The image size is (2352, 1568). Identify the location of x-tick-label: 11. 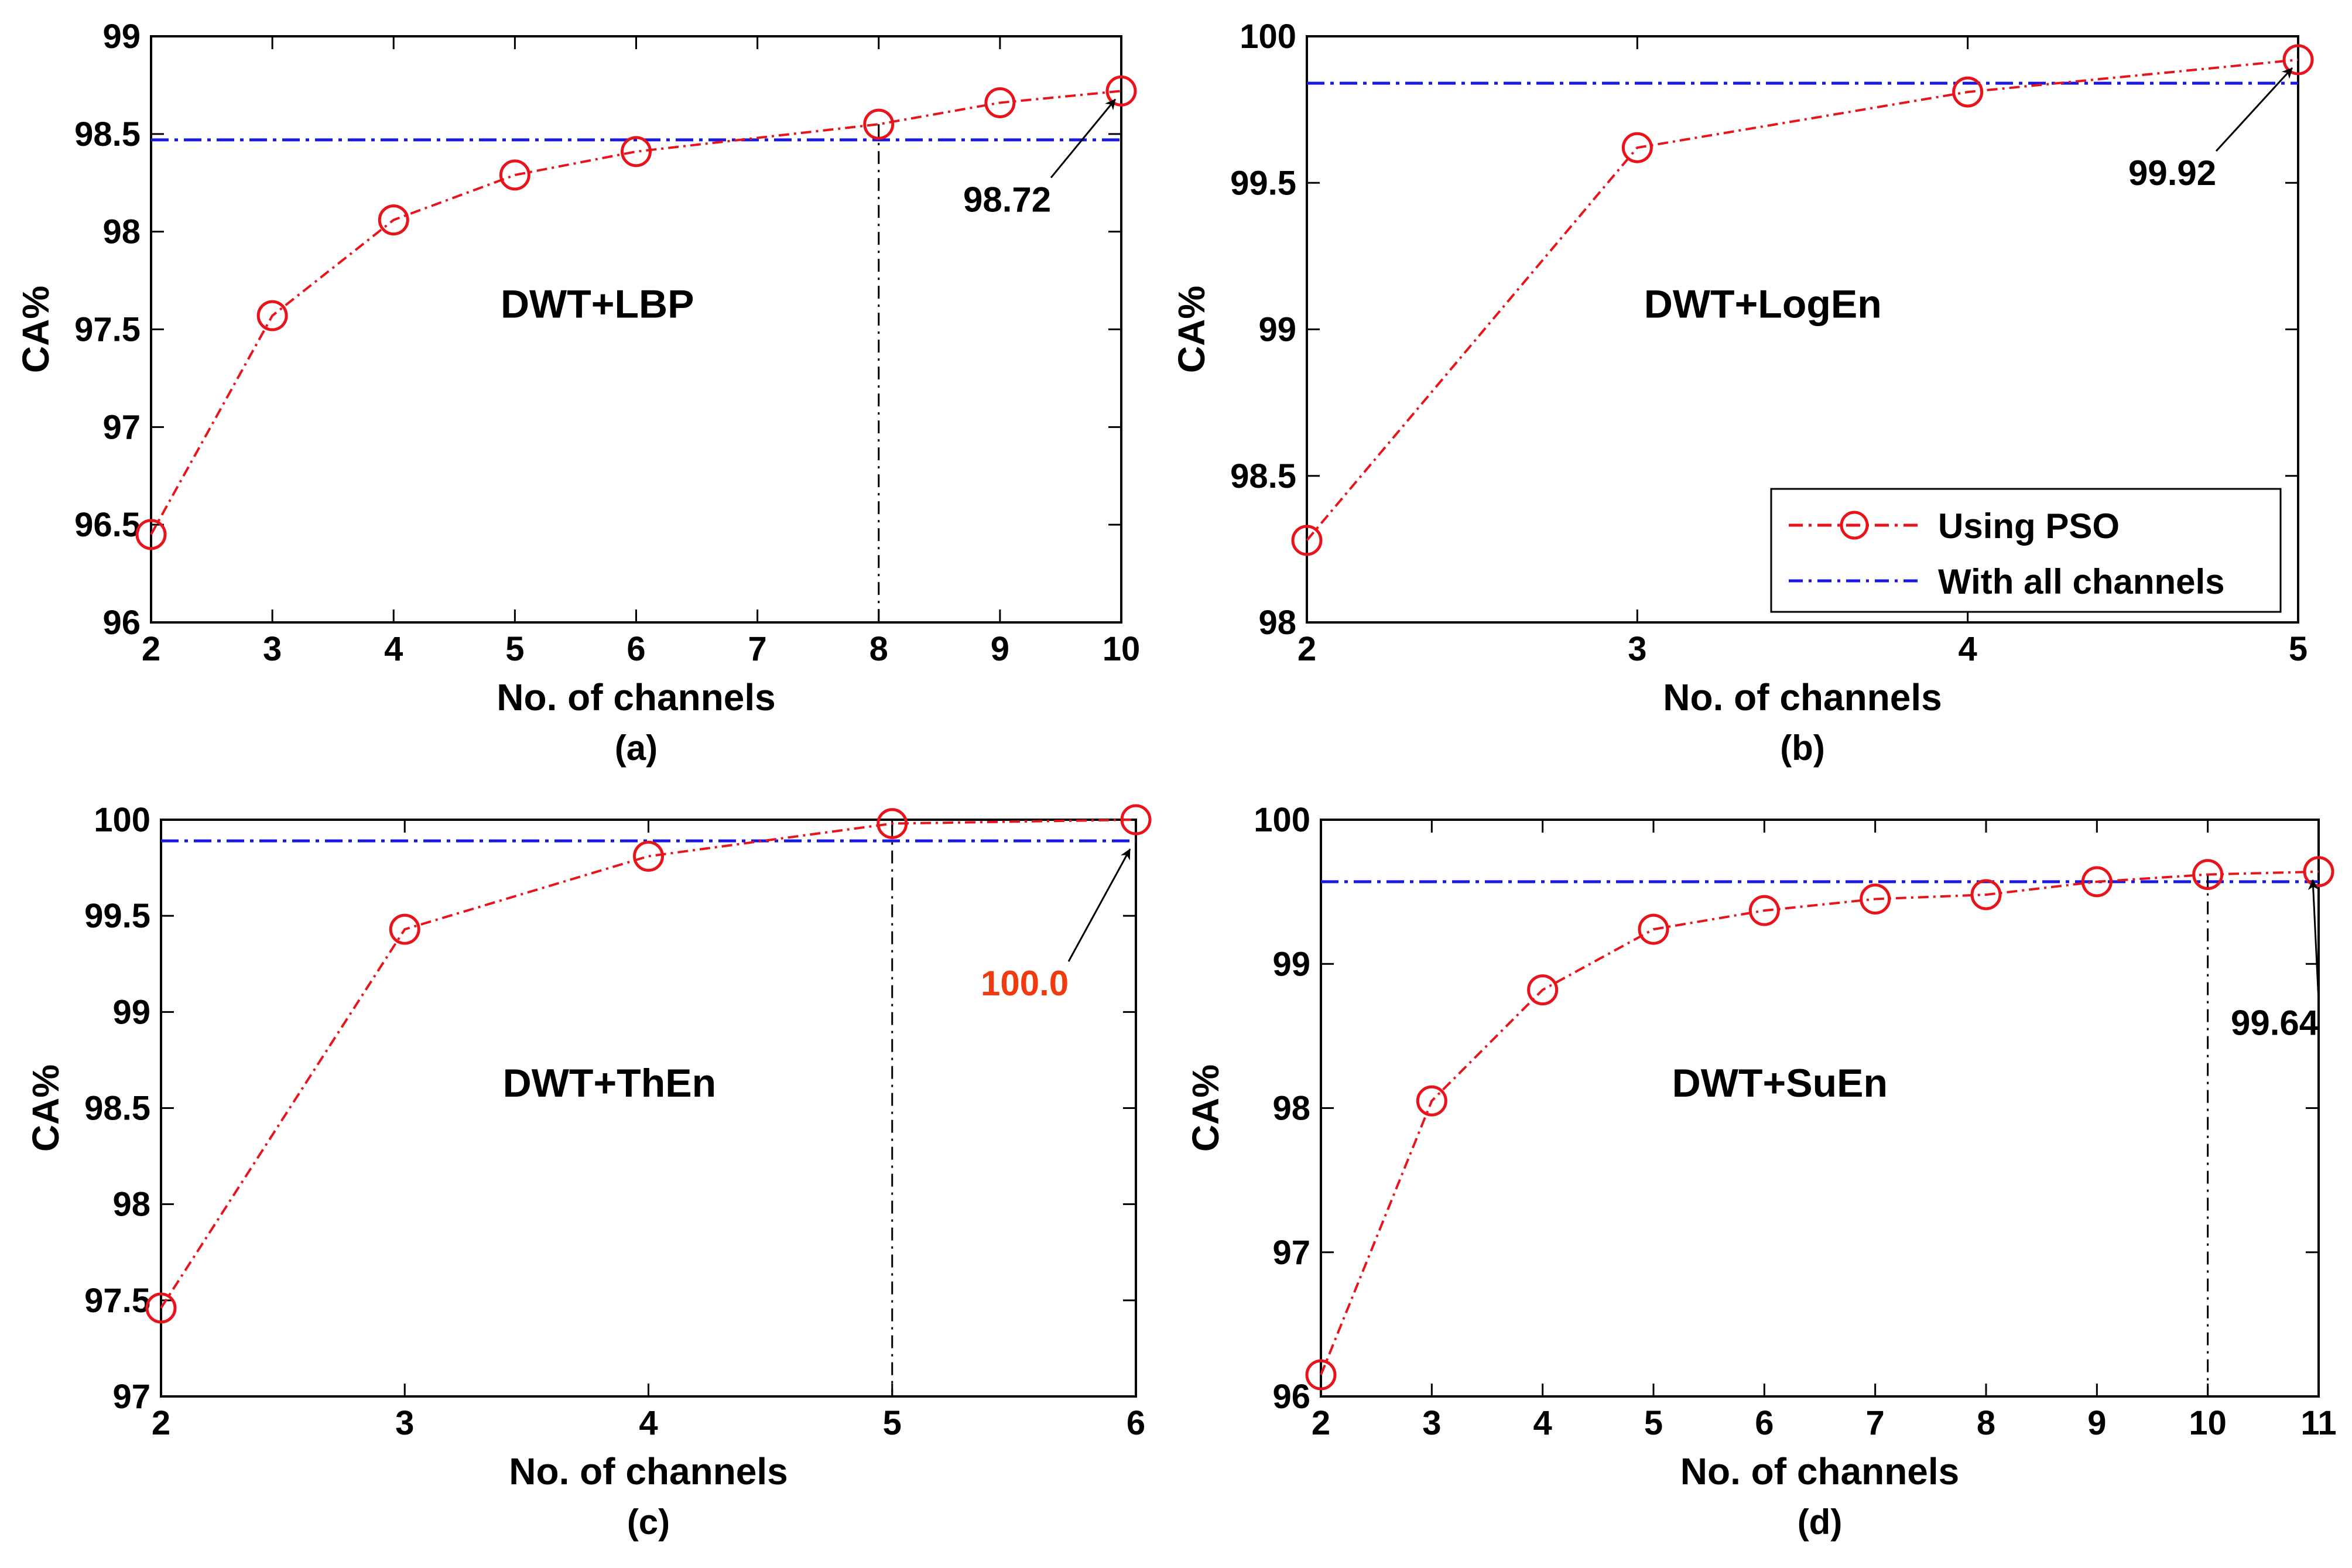
(2318, 1423).